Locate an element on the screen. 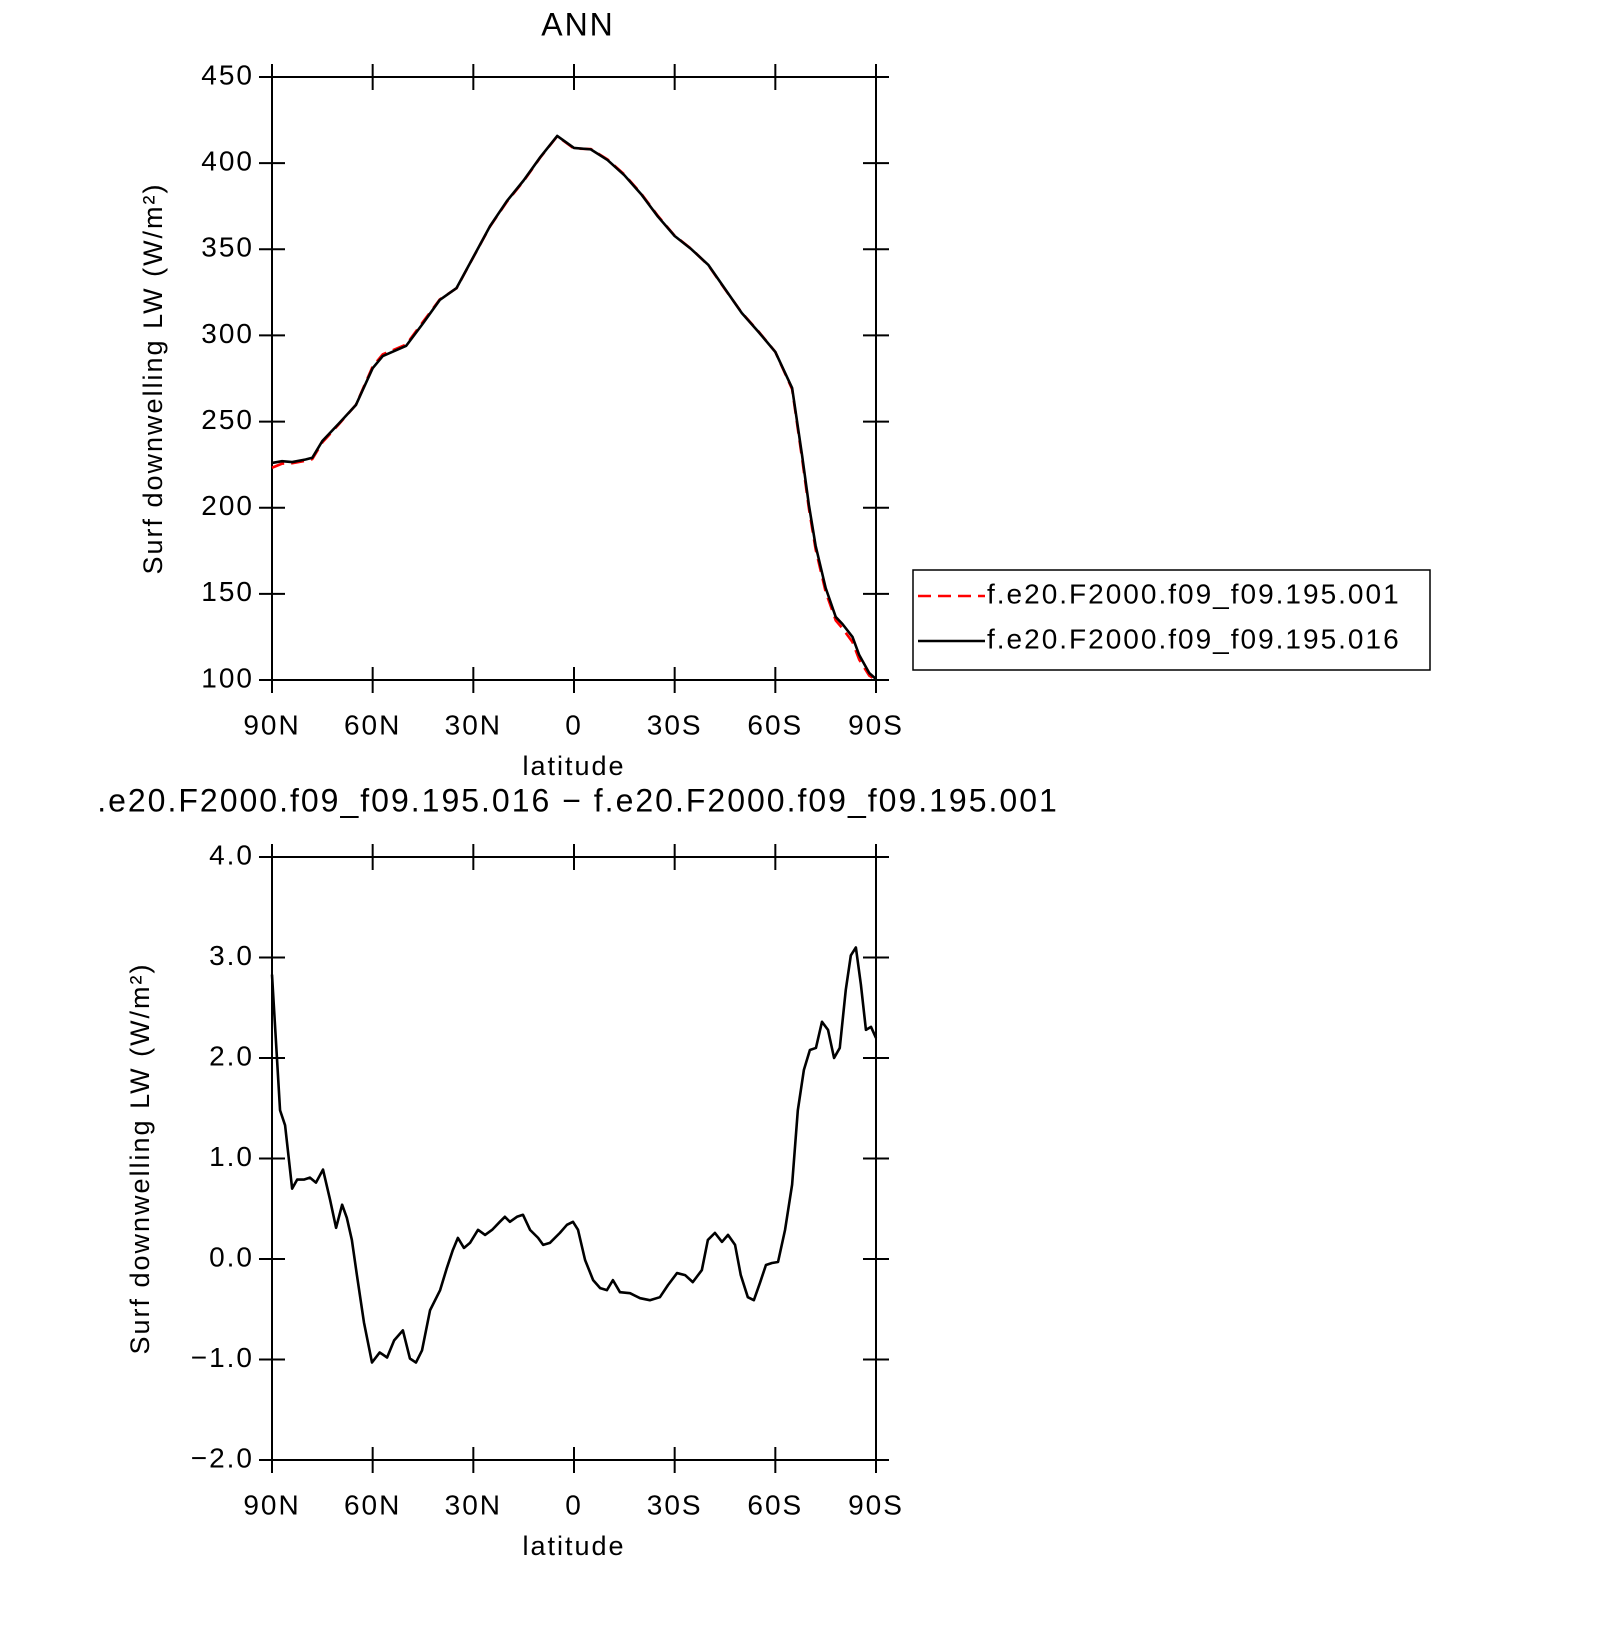 This screenshot has height=1635, width=1599. y-tick-label: 0.0 is located at coordinates (231, 1256).